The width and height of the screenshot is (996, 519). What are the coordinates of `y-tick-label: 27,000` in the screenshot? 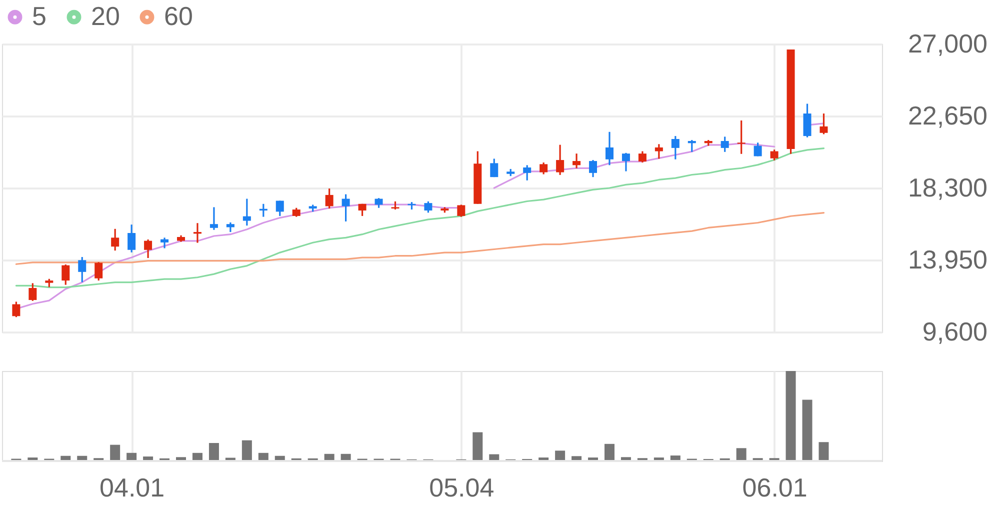 It's located at (948, 43).